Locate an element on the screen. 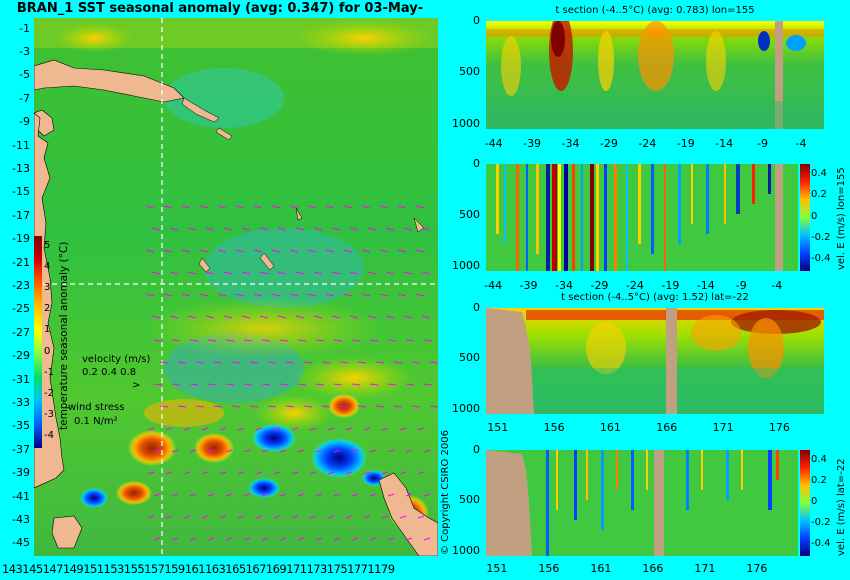 Image resolution: width=850 pixels, height=580 pixels. panel2-x-tick: -9 is located at coordinates (741, 285).